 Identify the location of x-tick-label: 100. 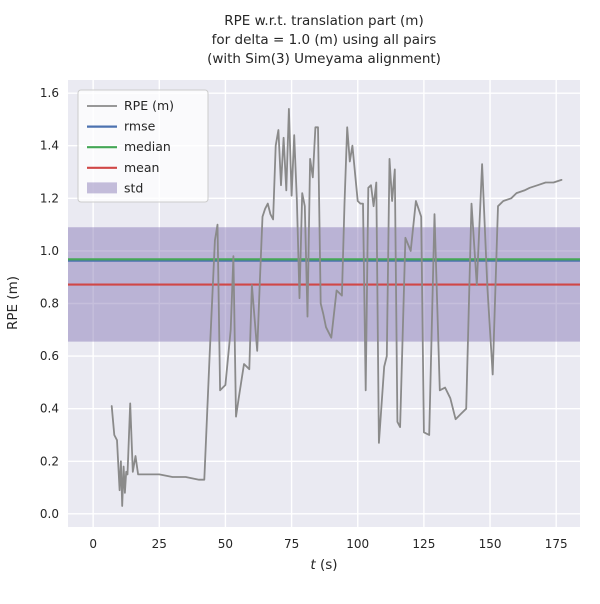
(357, 544).